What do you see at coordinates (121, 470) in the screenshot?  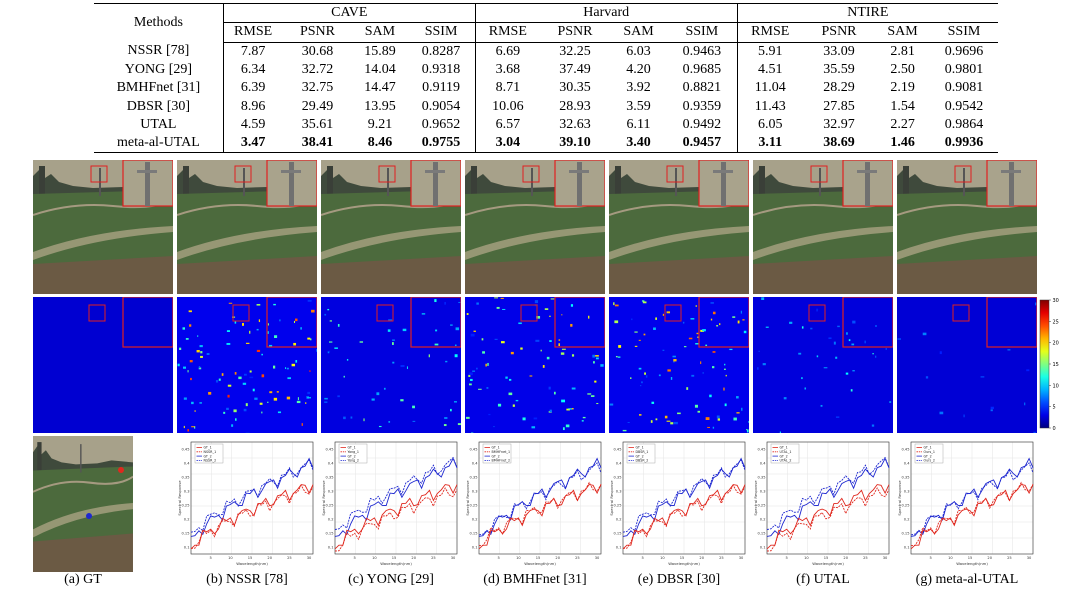 I see `sample-point-red` at bounding box center [121, 470].